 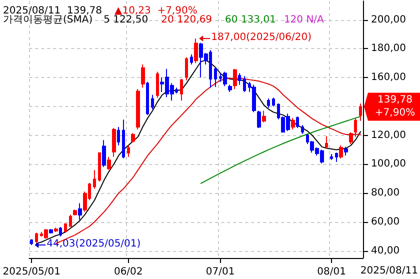 I want to click on annotation: 44,03(2025/05/01), so click(x=93, y=244).